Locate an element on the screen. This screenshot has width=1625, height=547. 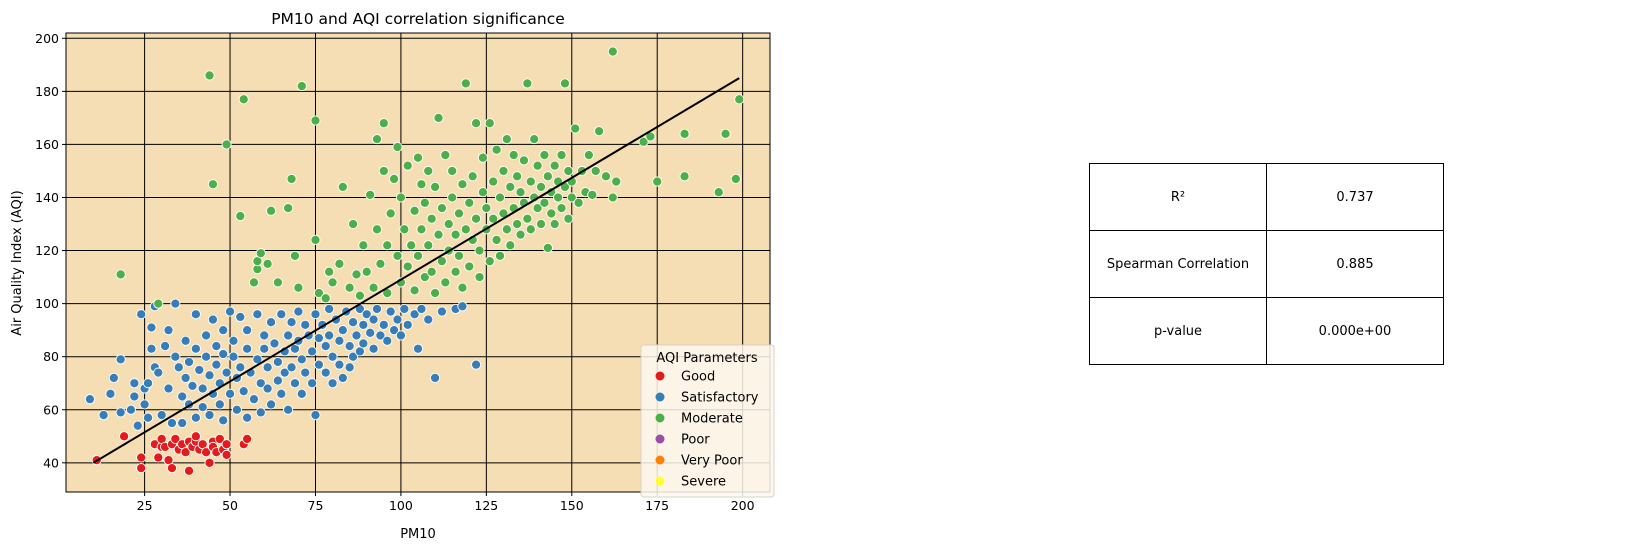
legend-title: AQI Parameters is located at coordinates (706, 358).